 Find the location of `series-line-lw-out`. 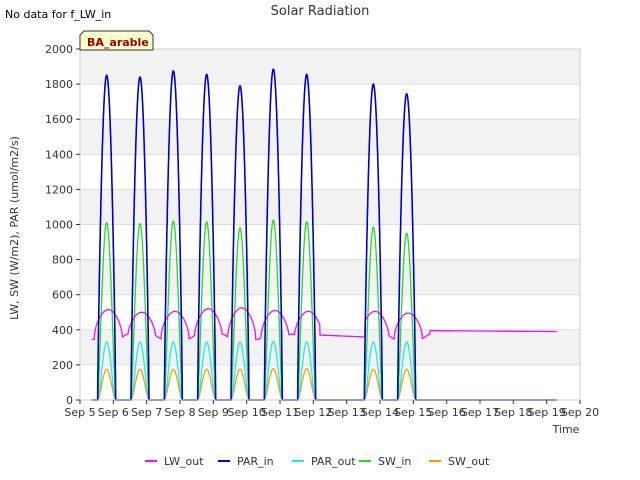

series-line-lw-out is located at coordinates (324, 324).